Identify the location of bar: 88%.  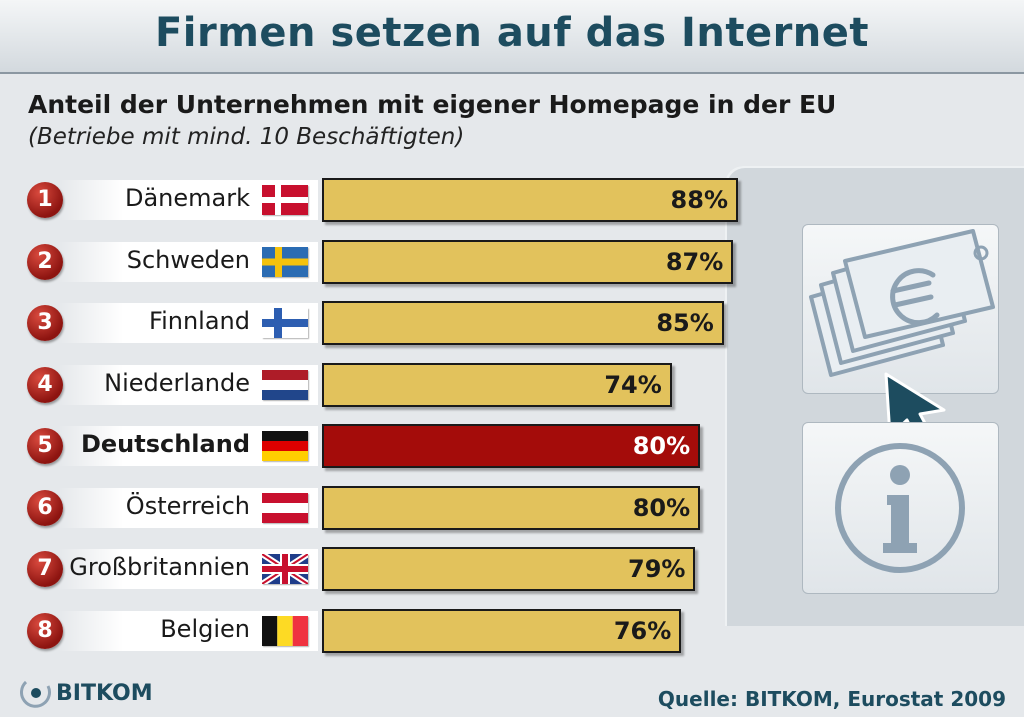
(530, 200).